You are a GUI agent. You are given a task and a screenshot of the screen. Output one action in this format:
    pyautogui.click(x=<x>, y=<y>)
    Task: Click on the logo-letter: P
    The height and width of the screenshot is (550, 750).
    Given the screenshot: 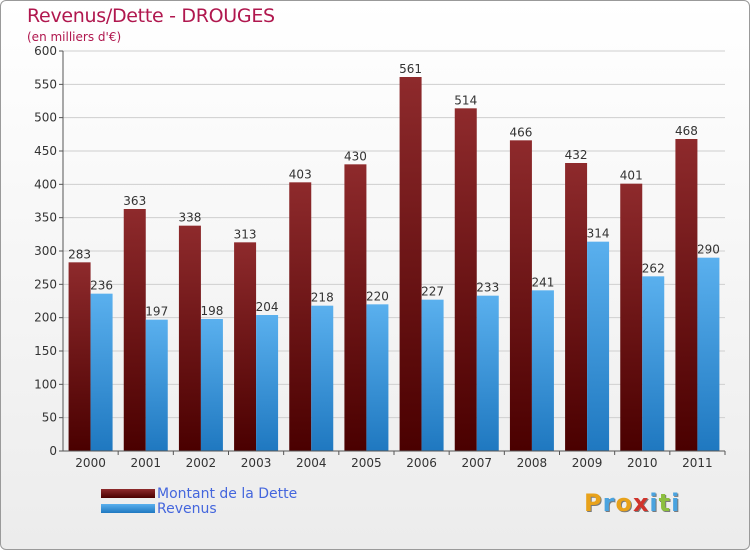 What is the action you would take?
    pyautogui.click(x=593, y=503)
    